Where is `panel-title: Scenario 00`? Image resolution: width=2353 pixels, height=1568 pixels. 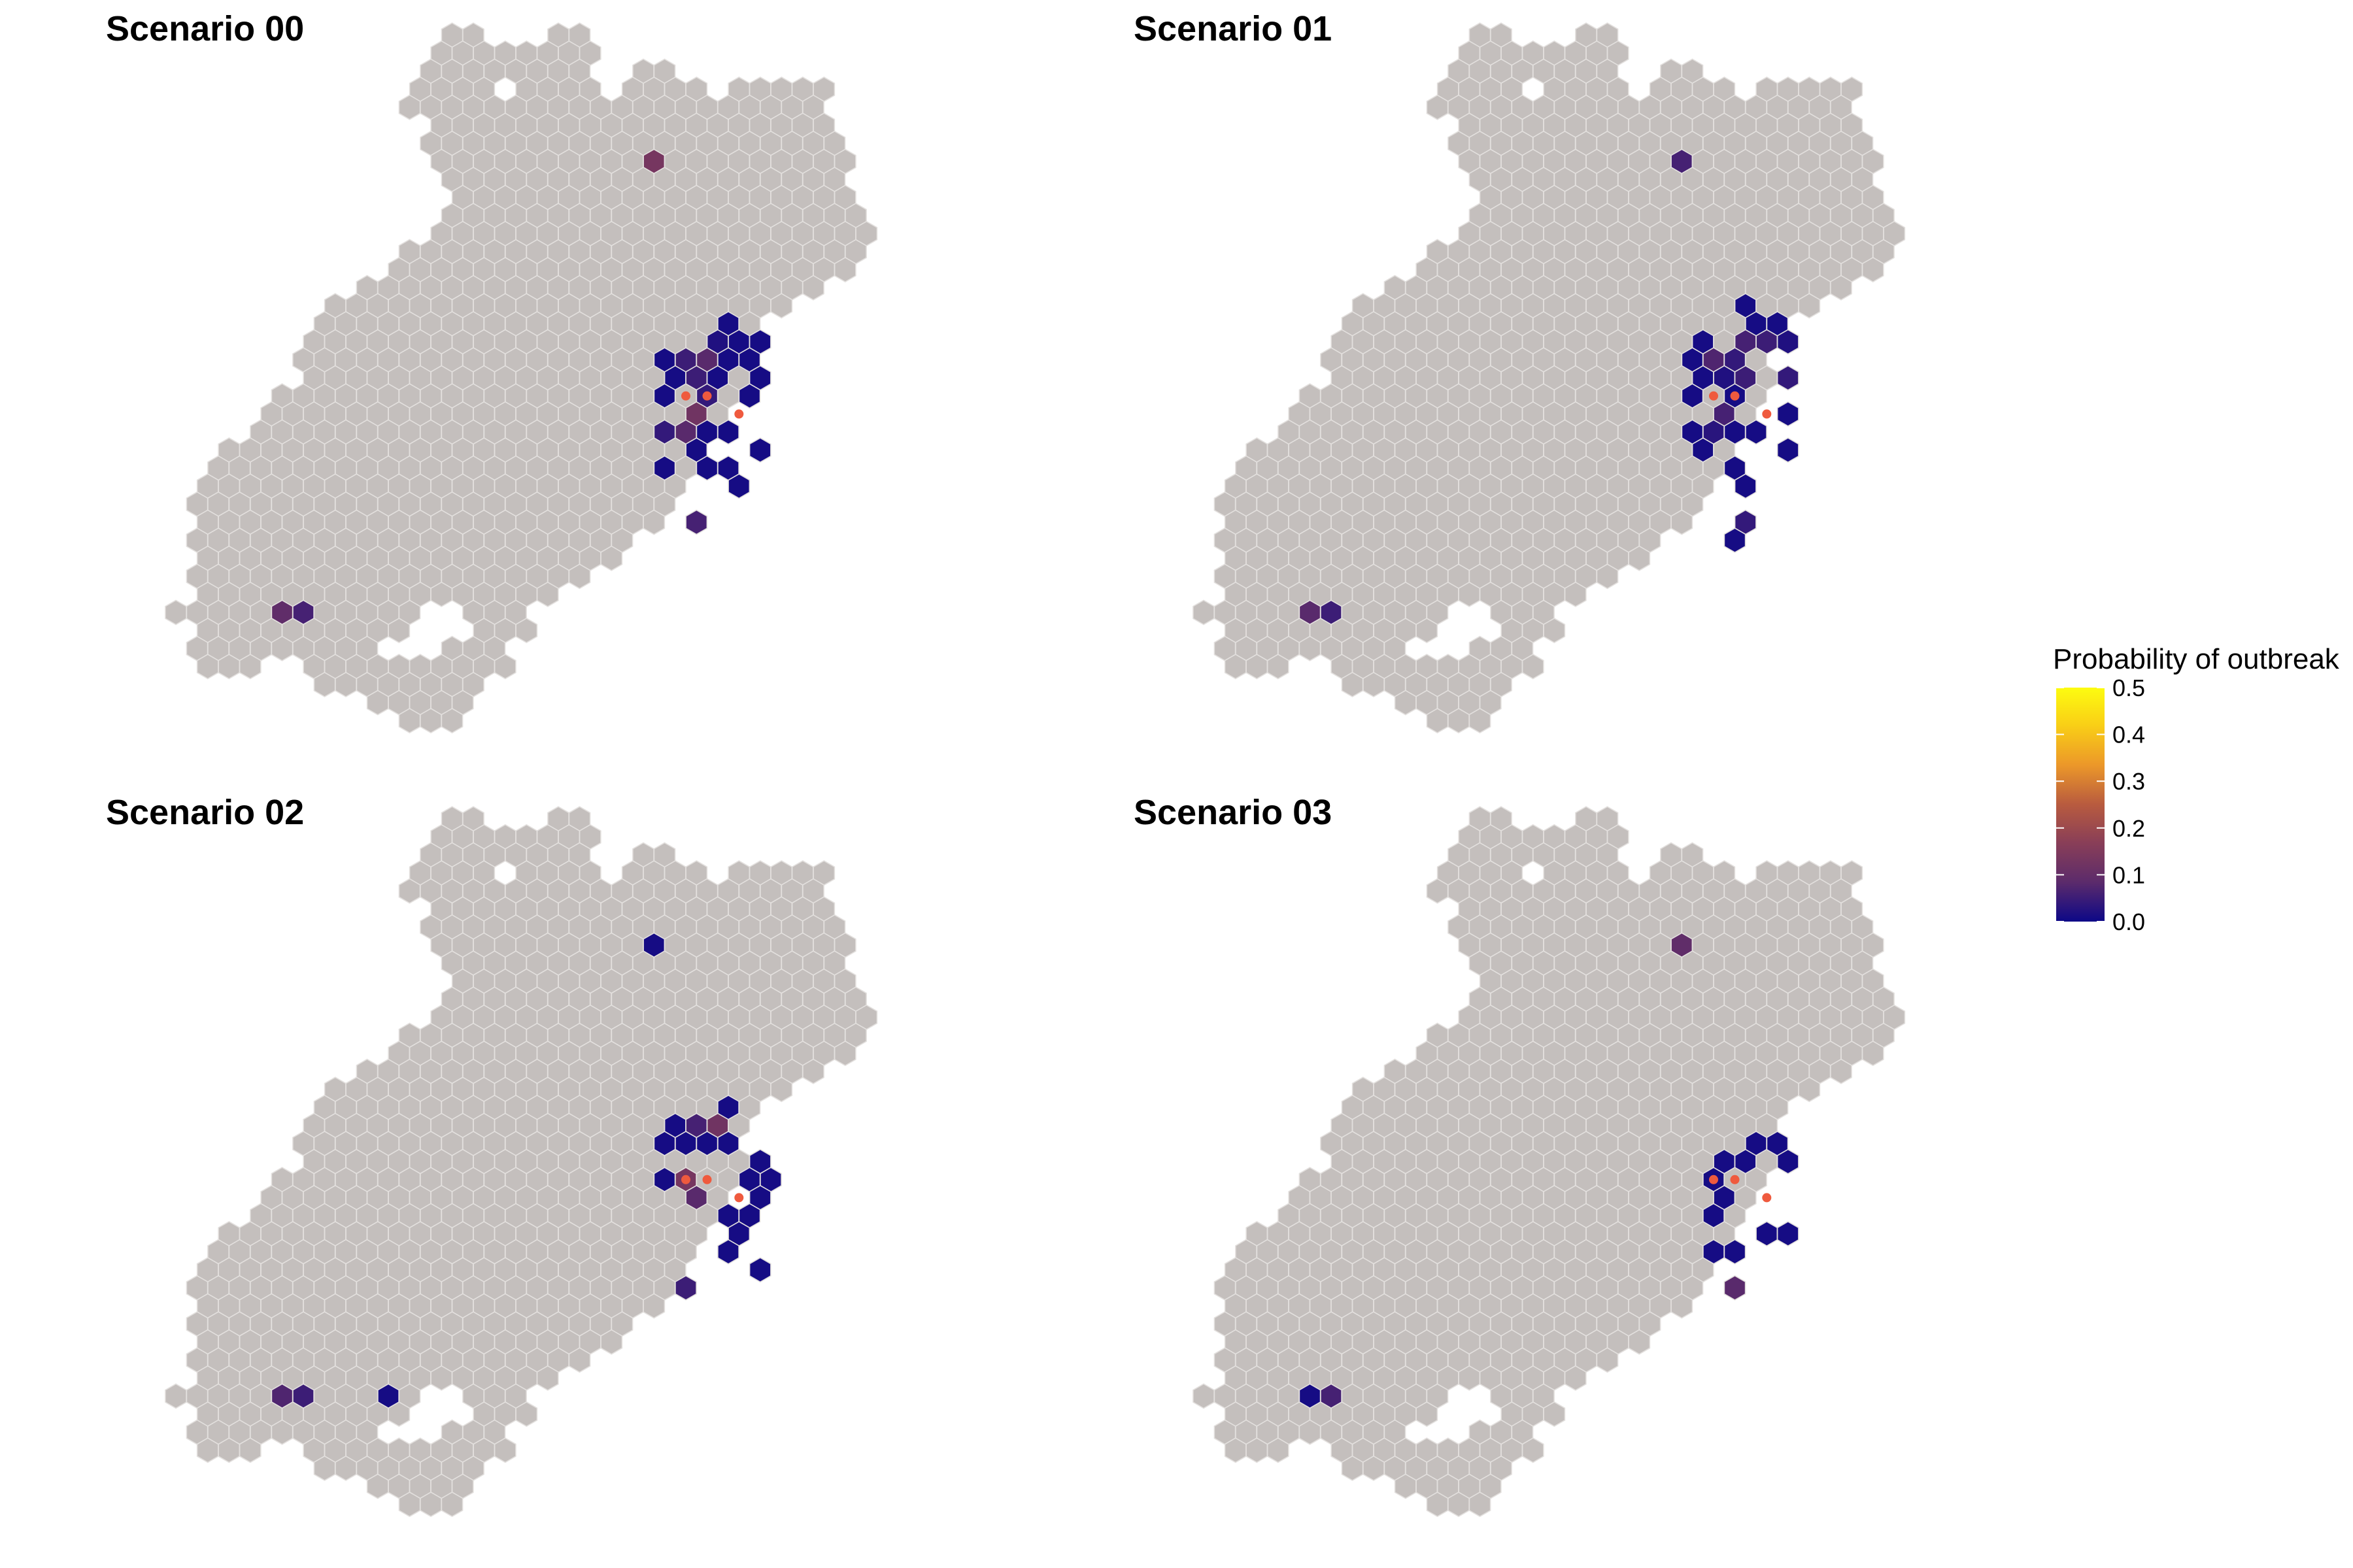
panel-title: Scenario 00 is located at coordinates (205, 28).